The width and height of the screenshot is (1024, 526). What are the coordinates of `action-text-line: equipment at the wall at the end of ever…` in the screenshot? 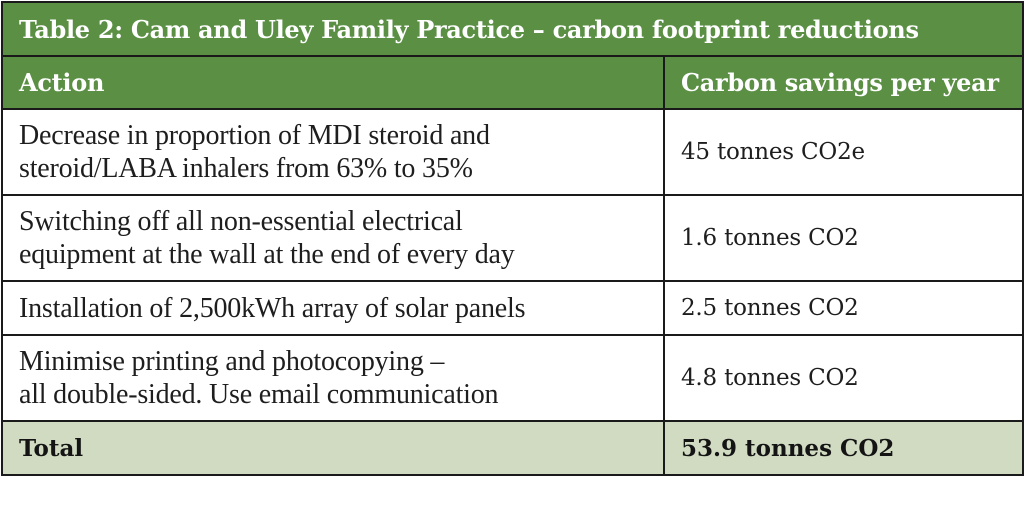 It's located at (267, 254).